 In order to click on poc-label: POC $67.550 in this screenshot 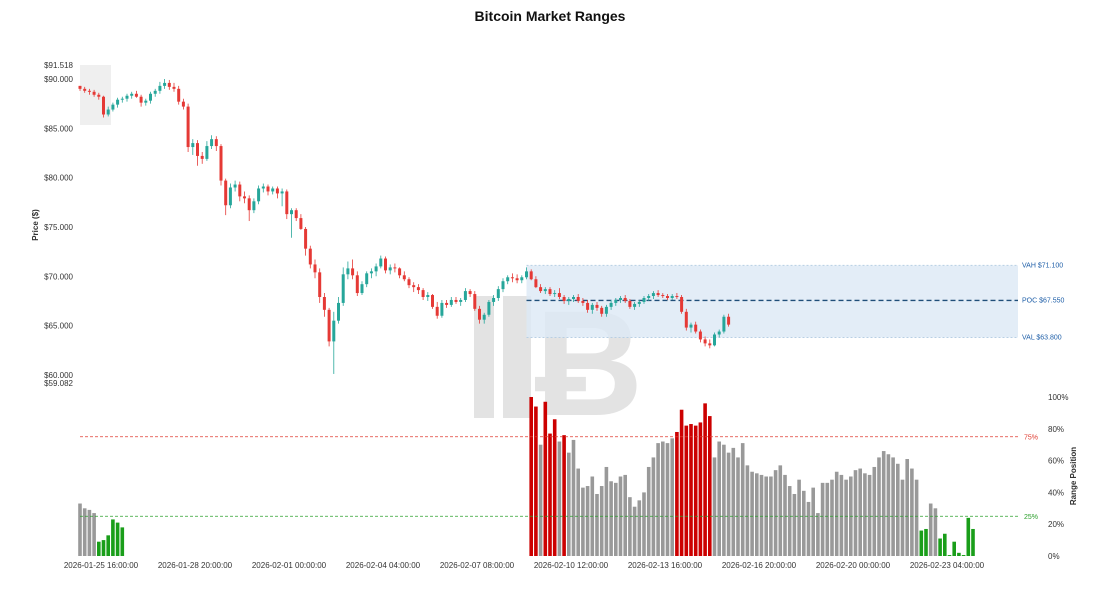, I will do `click(1043, 300)`.